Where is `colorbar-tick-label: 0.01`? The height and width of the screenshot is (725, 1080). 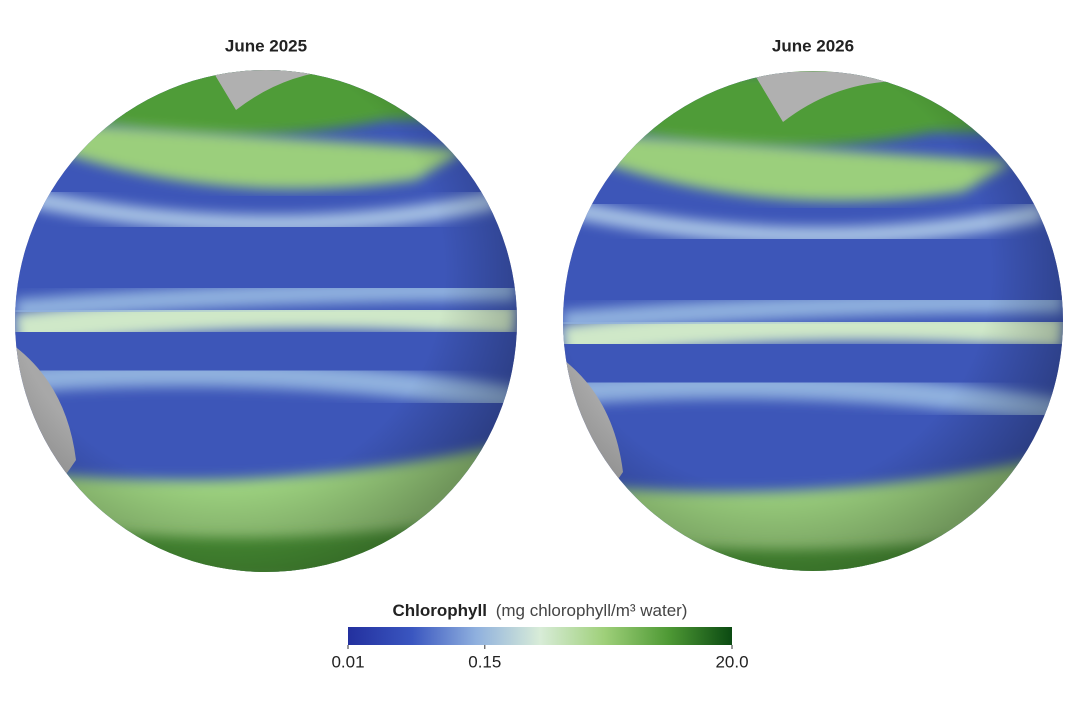
colorbar-tick-label: 0.01 is located at coordinates (347, 661).